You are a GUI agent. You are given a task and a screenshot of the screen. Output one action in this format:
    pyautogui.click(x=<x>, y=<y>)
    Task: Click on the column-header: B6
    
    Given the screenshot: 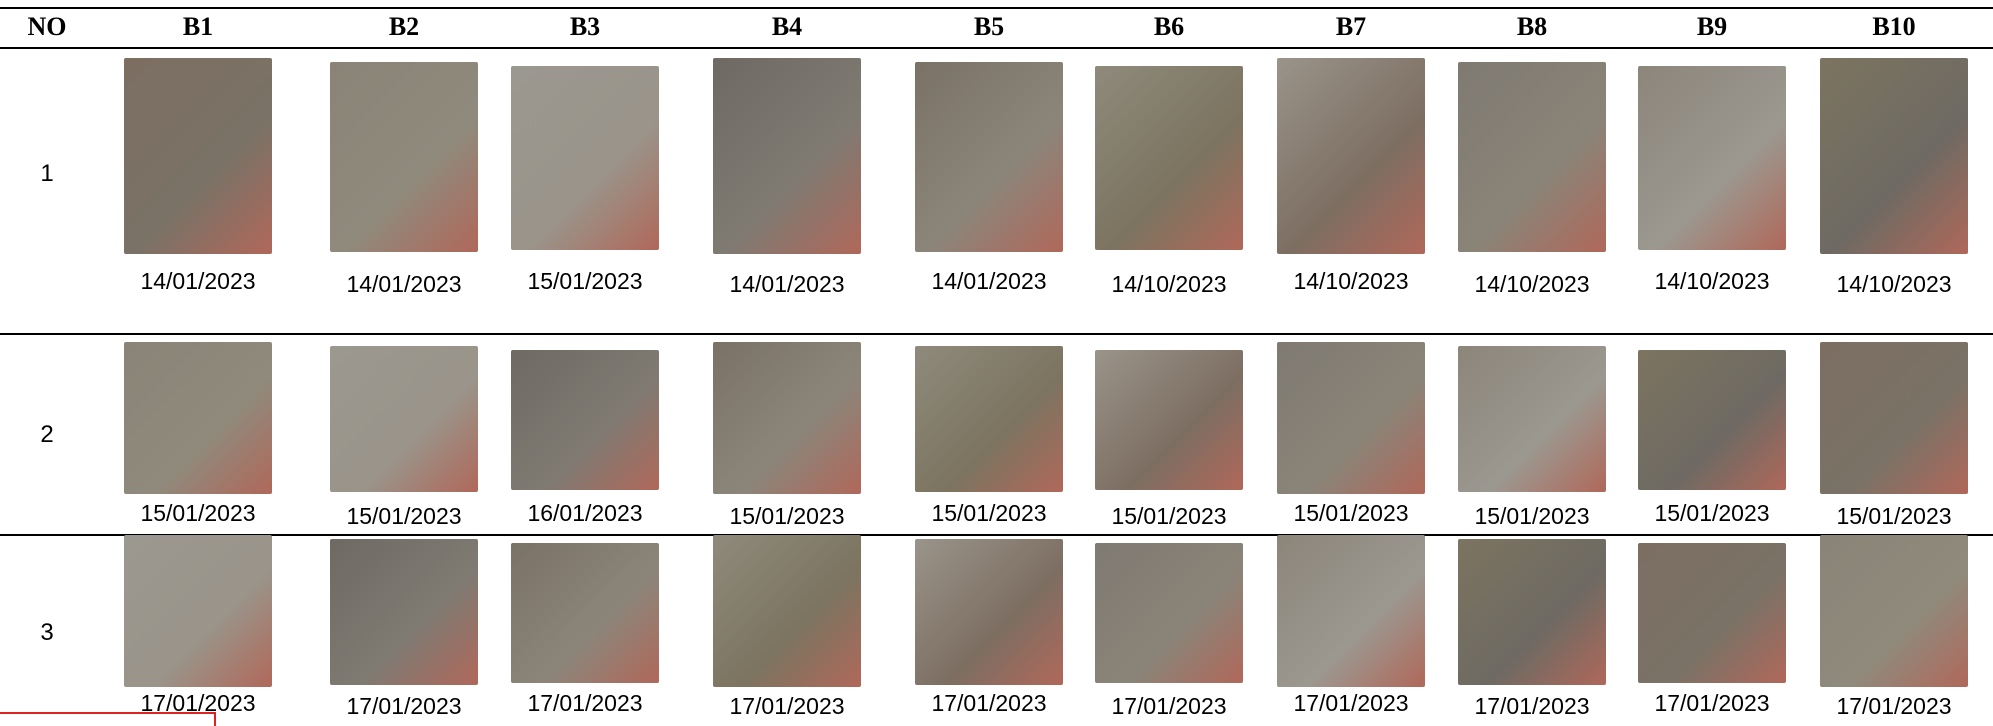 What is the action you would take?
    pyautogui.click(x=1169, y=26)
    